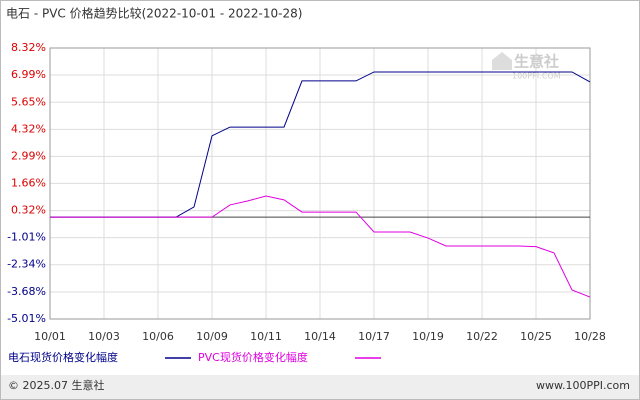  What do you see at coordinates (374, 336) in the screenshot?
I see `x-tick-label: 10/17` at bounding box center [374, 336].